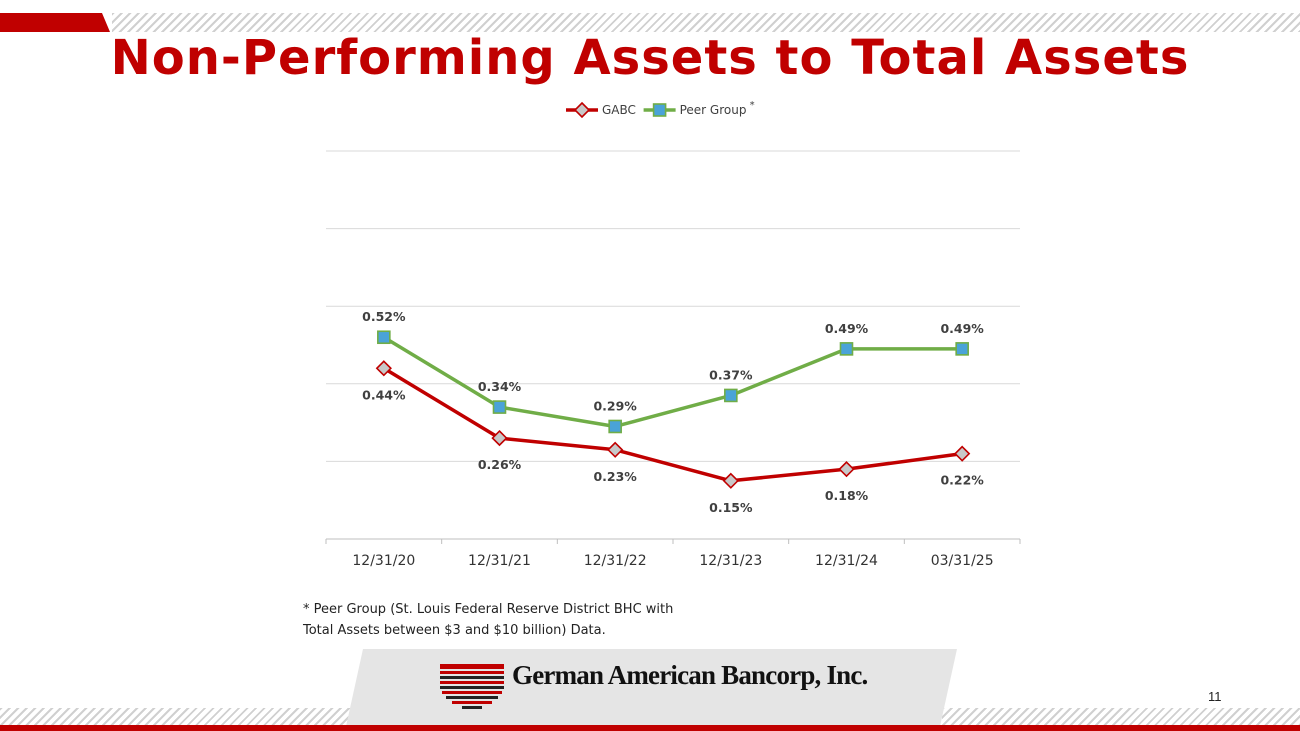 The width and height of the screenshot is (1300, 731). I want to click on x-tick-label: 12/31/20, so click(383, 561).